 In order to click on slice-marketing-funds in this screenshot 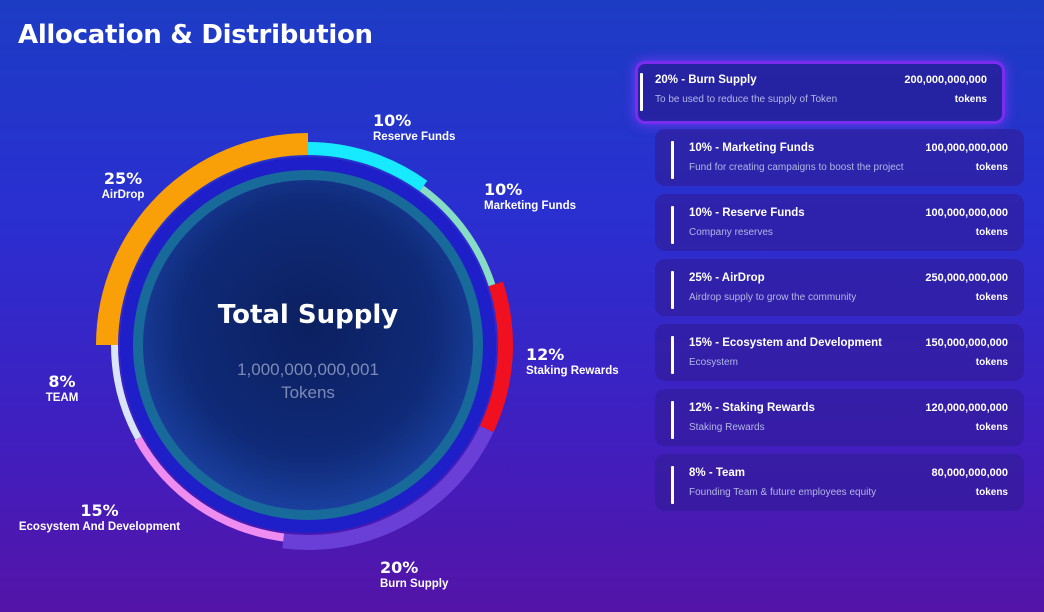, I will do `click(457, 236)`.